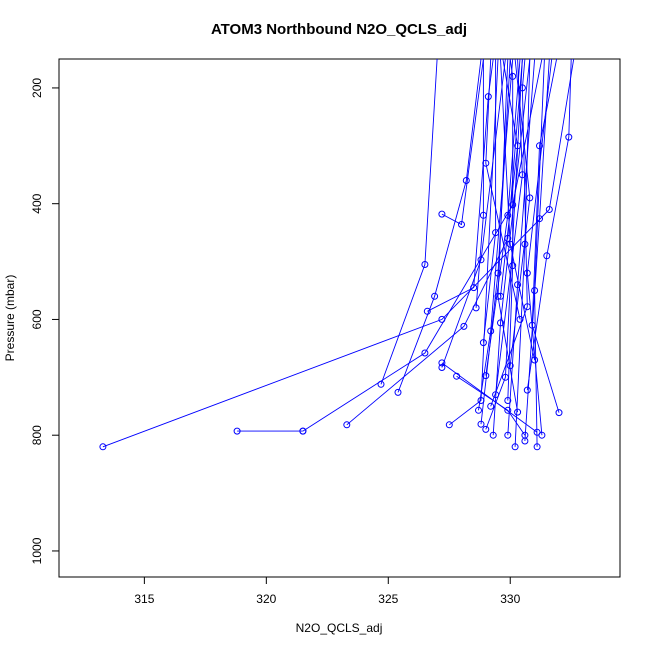  What do you see at coordinates (37, 88) in the screenshot?
I see `y-tick-label: 200` at bounding box center [37, 88].